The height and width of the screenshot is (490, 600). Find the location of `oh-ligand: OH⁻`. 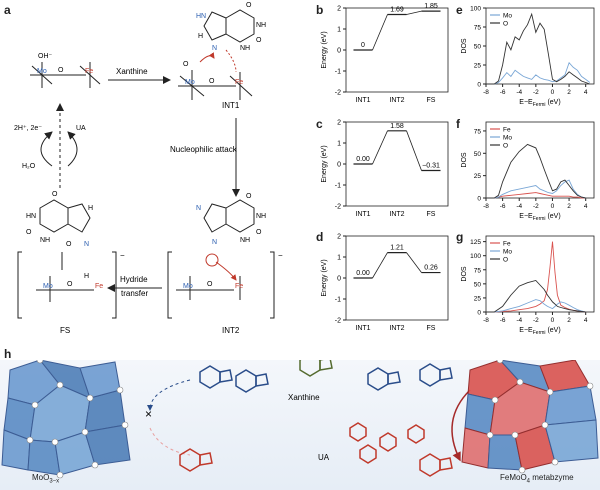

oh-ligand: OH⁻ is located at coordinates (45, 56).